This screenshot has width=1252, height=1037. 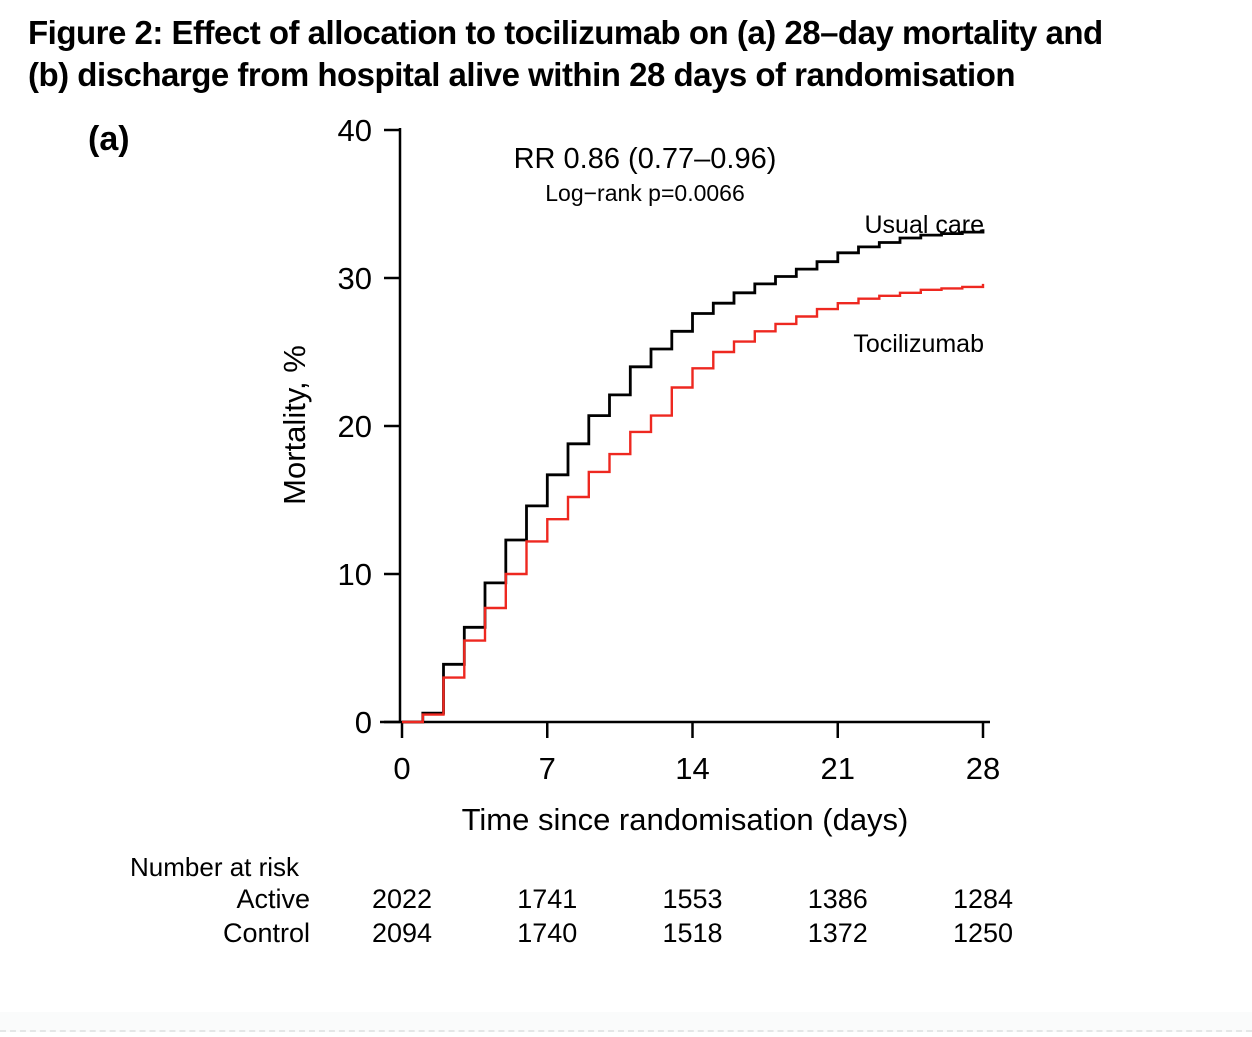 I want to click on risk-count: 1740, so click(x=547, y=933).